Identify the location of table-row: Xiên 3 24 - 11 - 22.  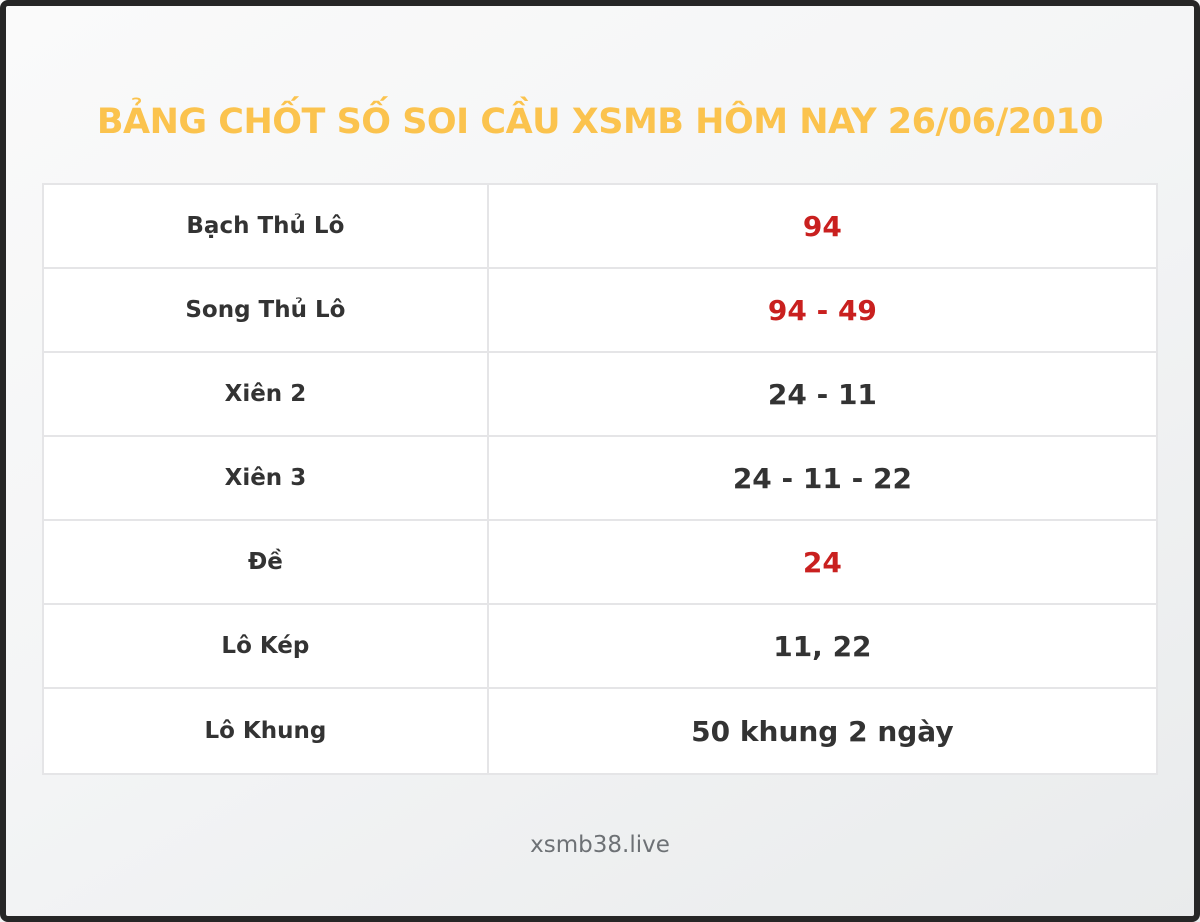
(600, 479).